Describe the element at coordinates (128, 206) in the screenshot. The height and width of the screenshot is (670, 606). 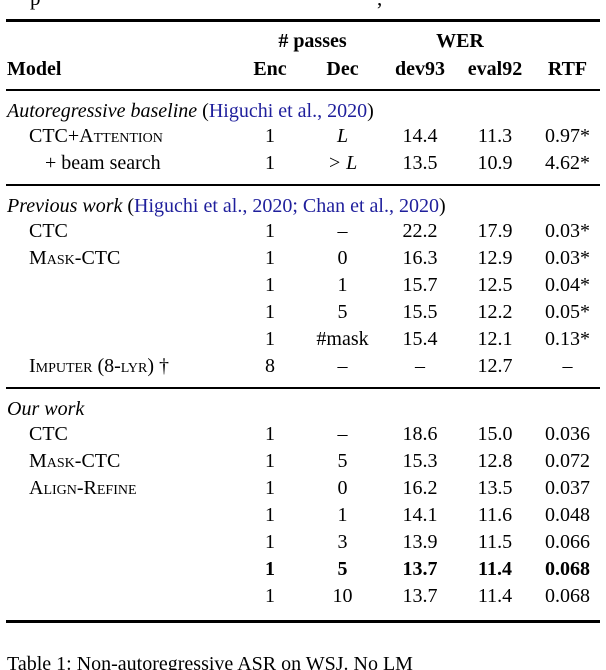
I see `section-heading-text: (` at that location.